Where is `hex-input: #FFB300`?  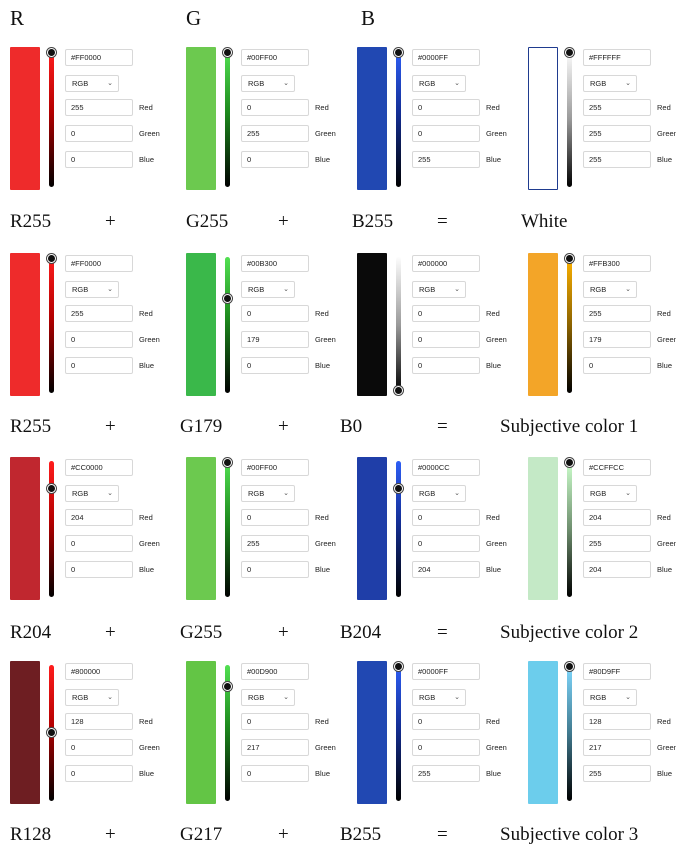 hex-input: #FFB300 is located at coordinates (617, 263).